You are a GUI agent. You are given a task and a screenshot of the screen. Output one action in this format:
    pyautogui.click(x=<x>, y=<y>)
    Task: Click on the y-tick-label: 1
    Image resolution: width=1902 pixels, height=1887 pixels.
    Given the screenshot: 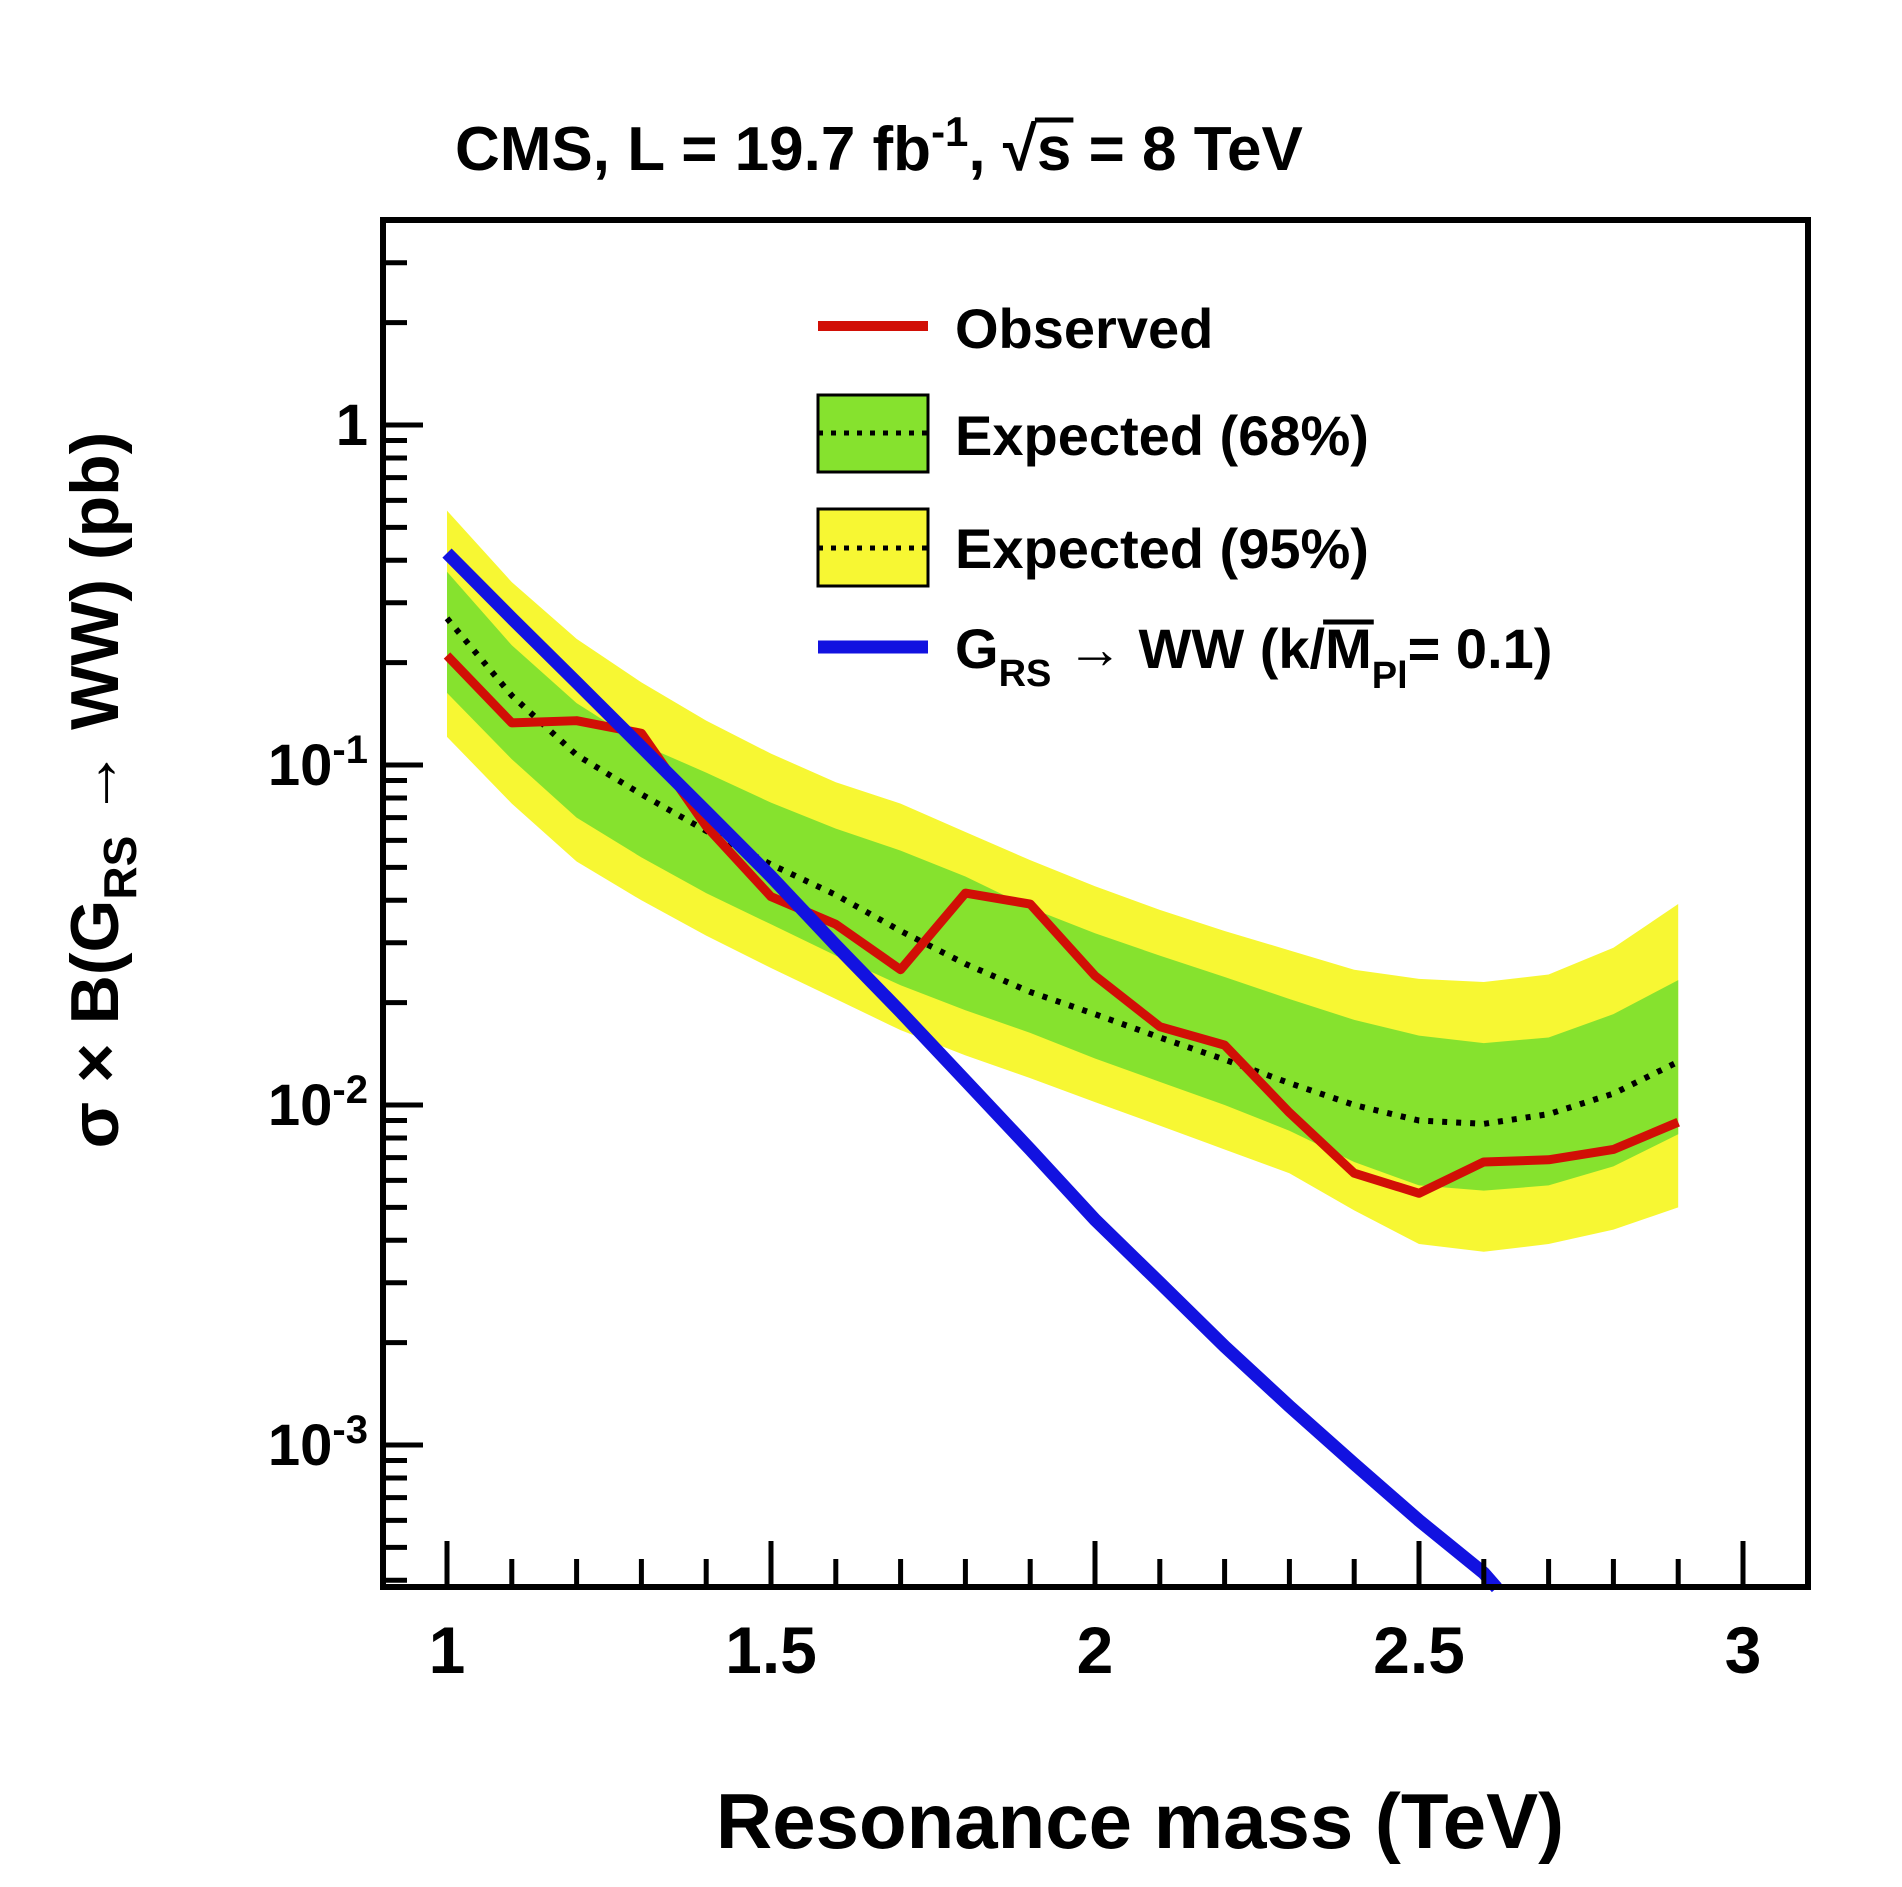 What is the action you would take?
    pyautogui.click(x=352, y=425)
    